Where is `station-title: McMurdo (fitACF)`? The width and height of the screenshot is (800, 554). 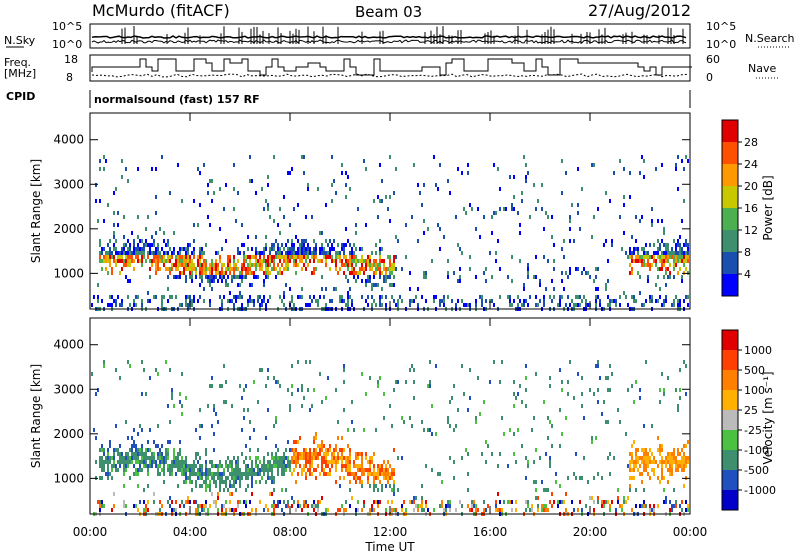 station-title: McMurdo (fitACF) is located at coordinates (161, 10).